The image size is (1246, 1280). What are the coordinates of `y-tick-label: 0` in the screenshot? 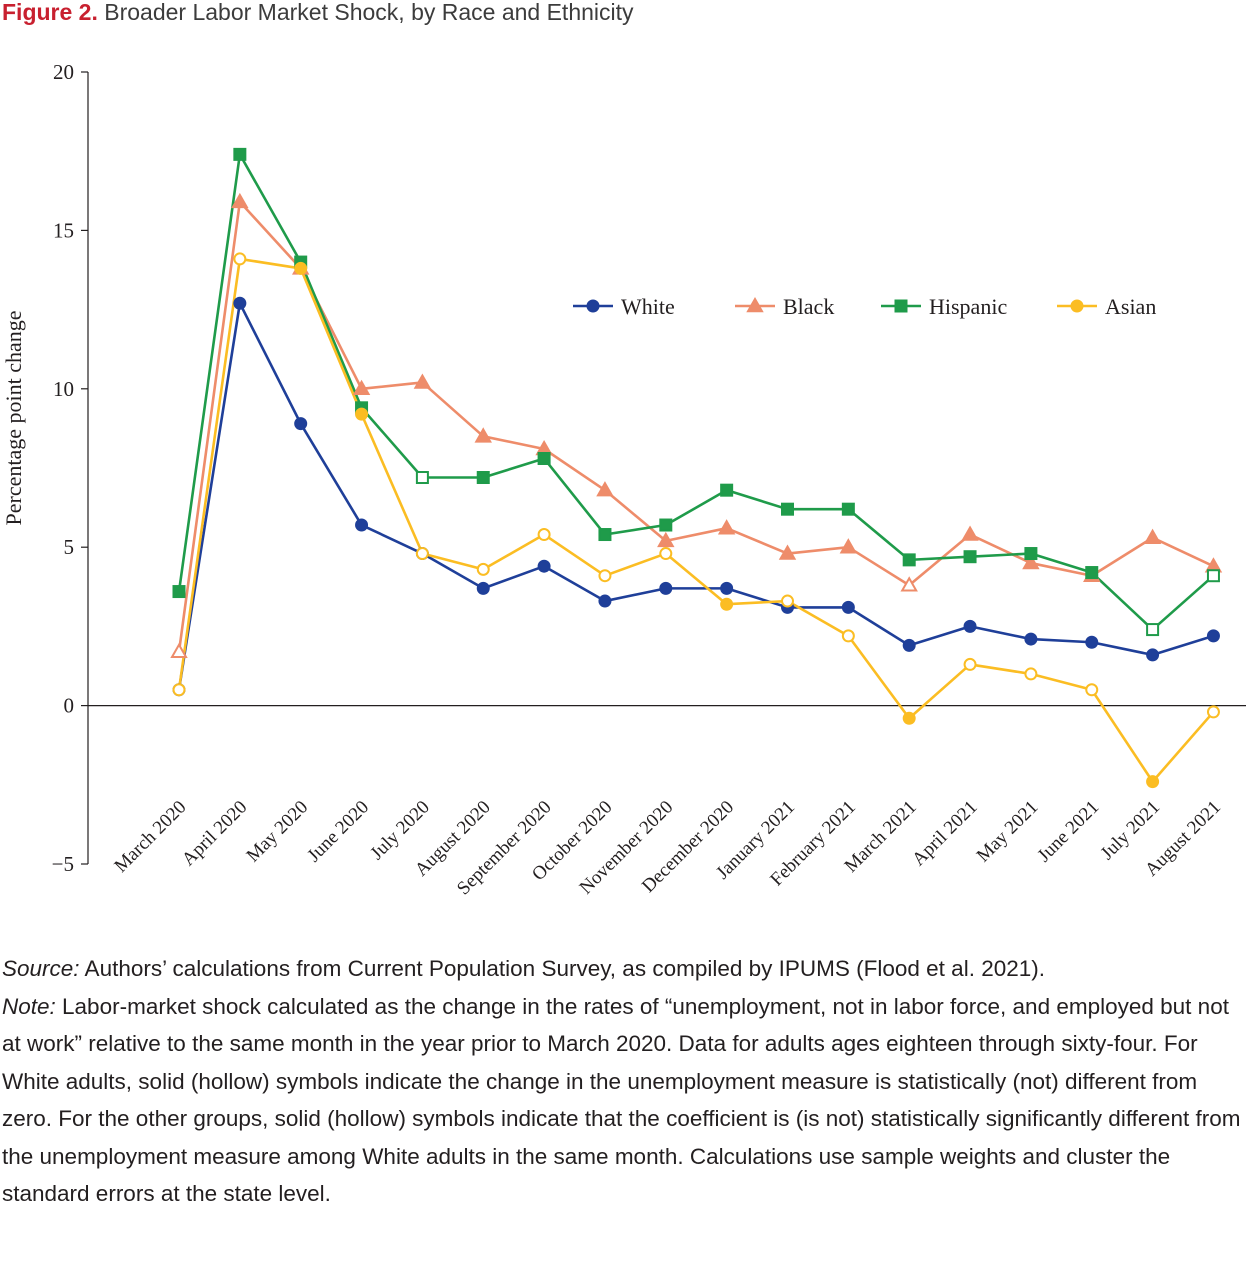 It's located at (69, 706).